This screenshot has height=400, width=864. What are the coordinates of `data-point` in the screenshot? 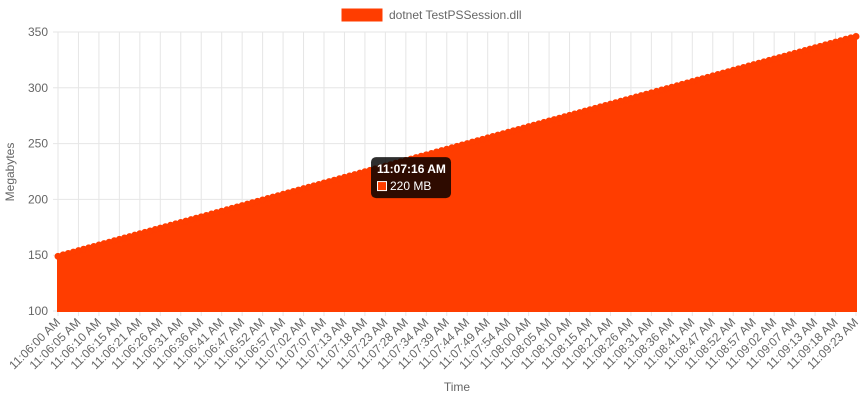 It's located at (856, 36).